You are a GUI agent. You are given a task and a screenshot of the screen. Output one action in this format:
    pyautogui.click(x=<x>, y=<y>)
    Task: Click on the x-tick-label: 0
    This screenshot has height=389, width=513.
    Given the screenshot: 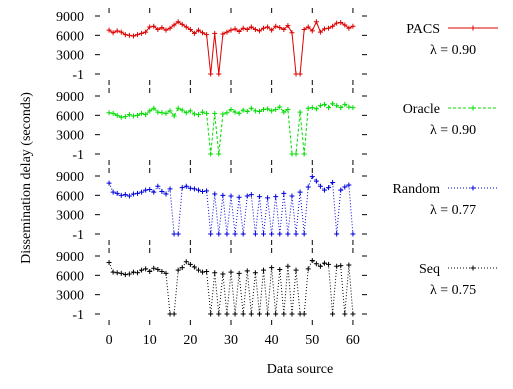 What is the action you would take?
    pyautogui.click(x=109, y=340)
    